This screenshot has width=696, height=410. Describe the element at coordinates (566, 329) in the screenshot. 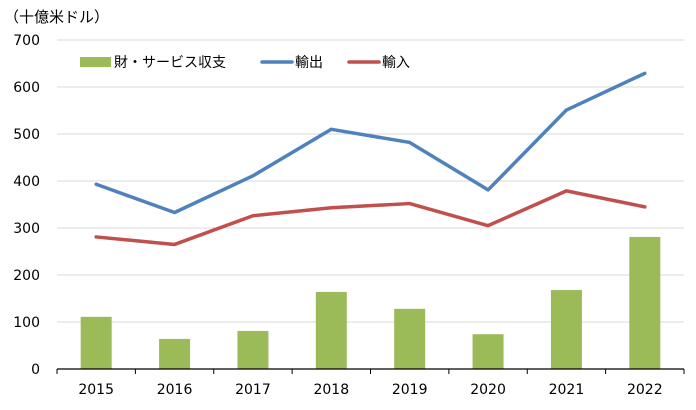

I see `bar-2021` at that location.